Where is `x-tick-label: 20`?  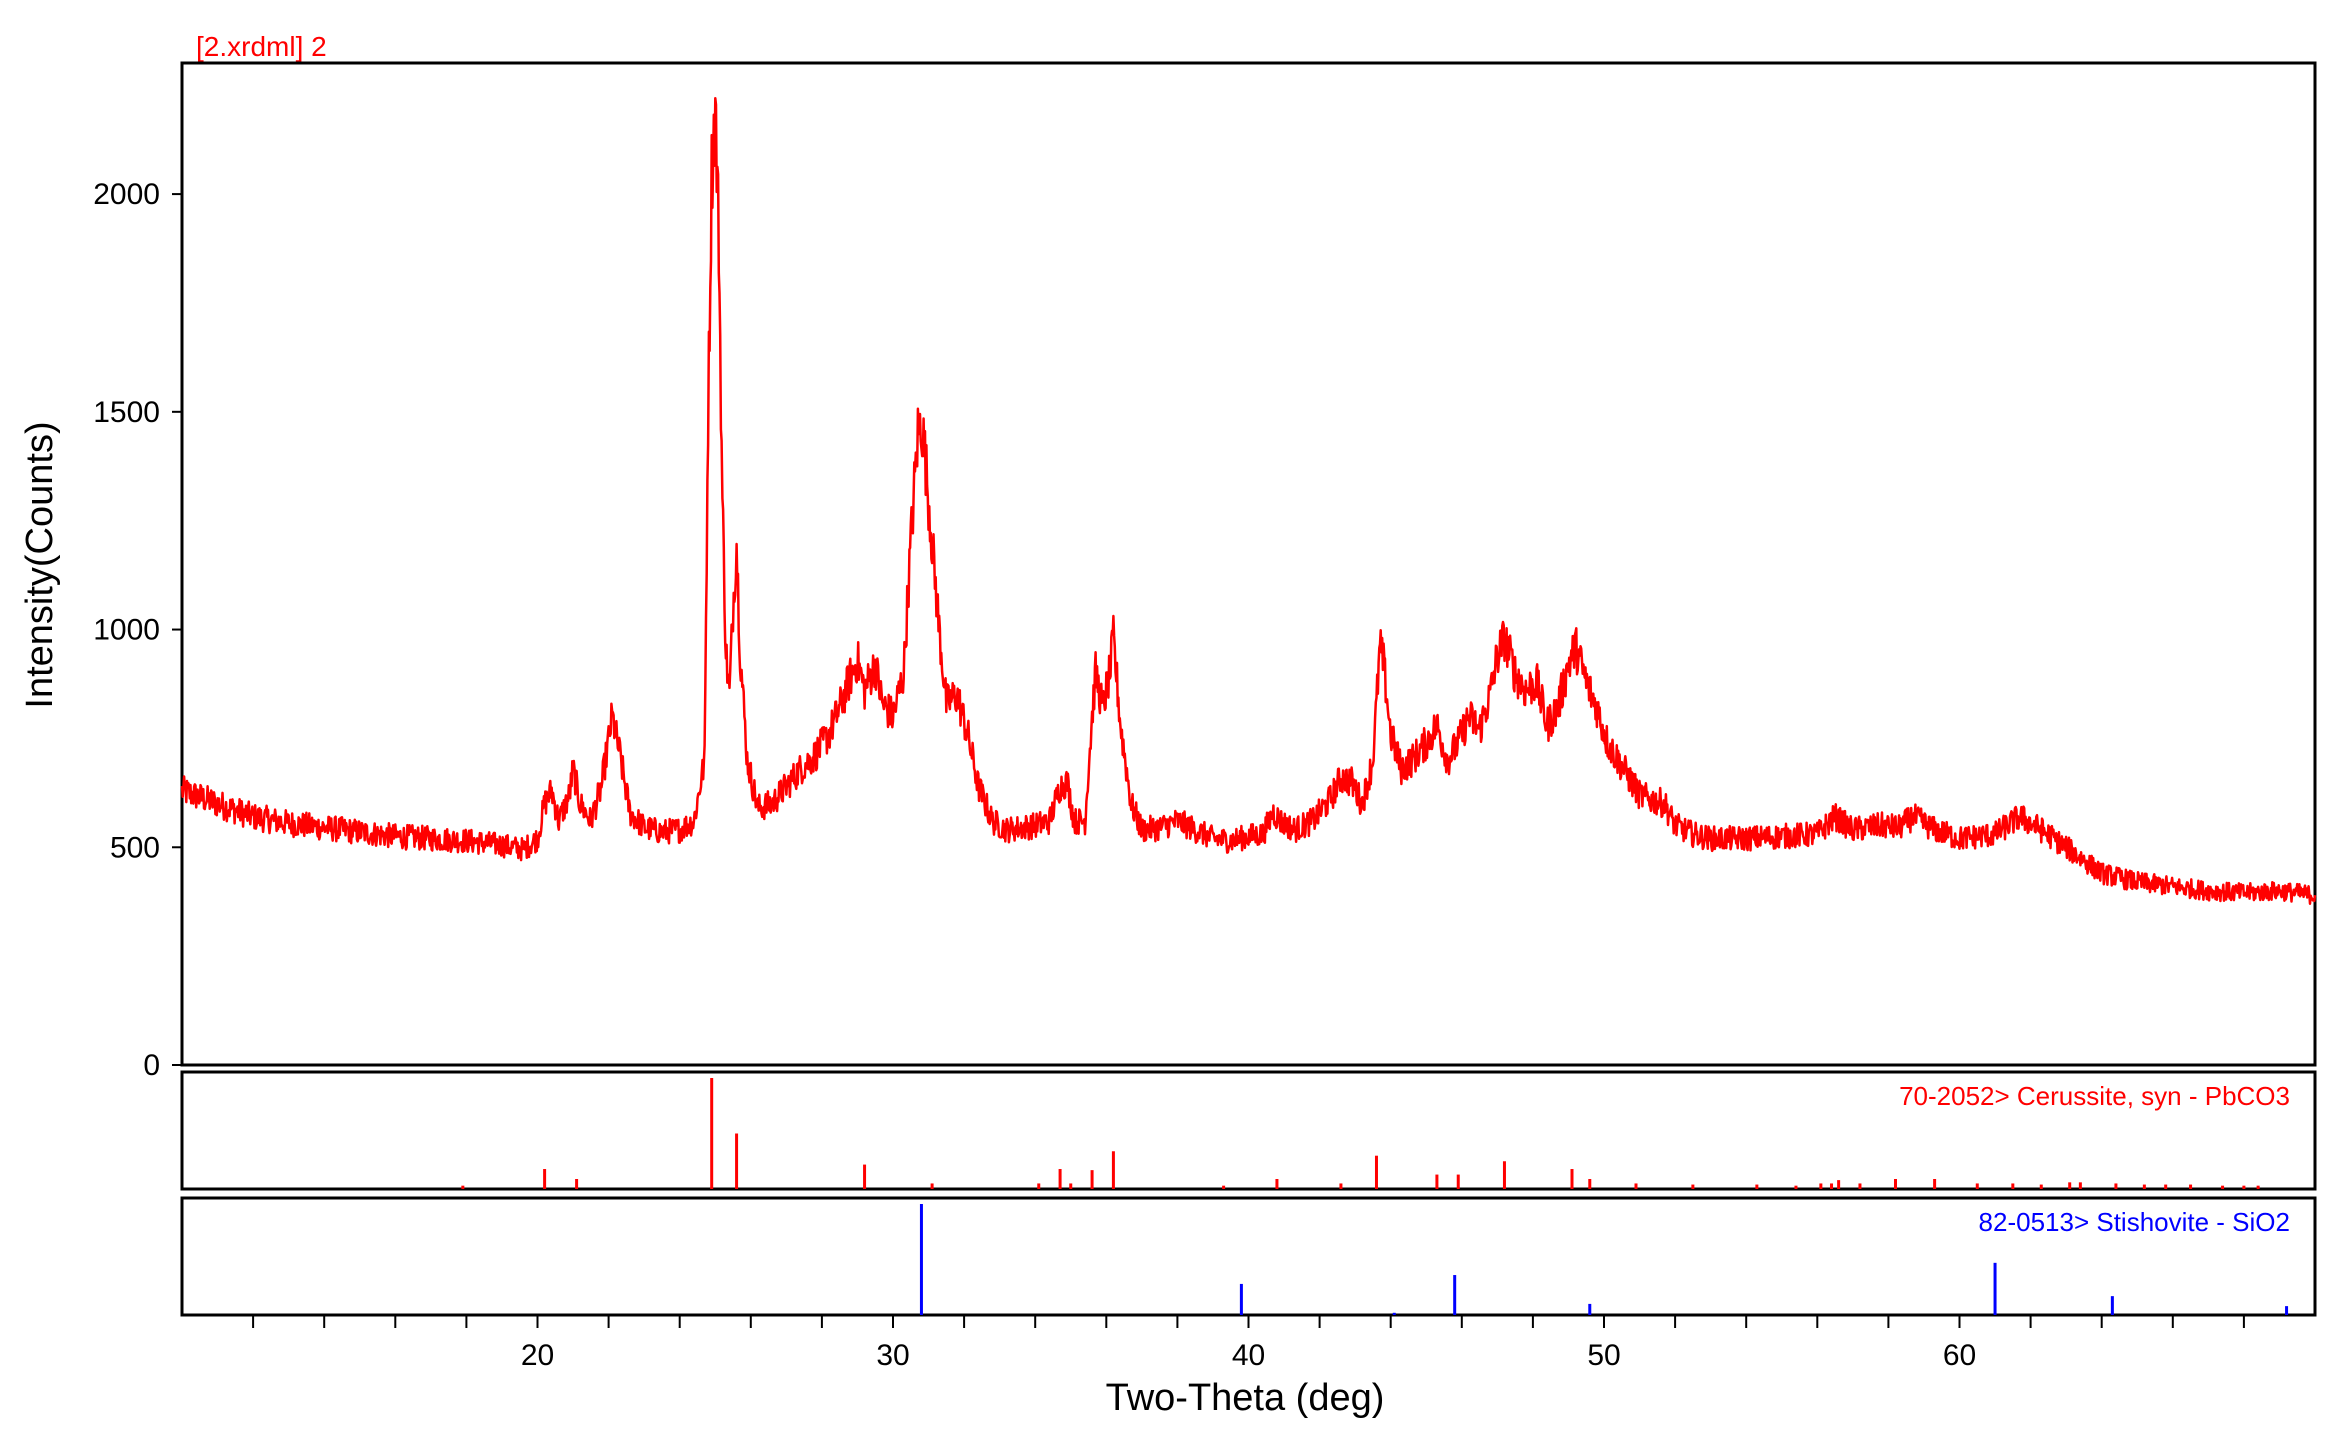 x-tick-label: 20 is located at coordinates (537, 1355).